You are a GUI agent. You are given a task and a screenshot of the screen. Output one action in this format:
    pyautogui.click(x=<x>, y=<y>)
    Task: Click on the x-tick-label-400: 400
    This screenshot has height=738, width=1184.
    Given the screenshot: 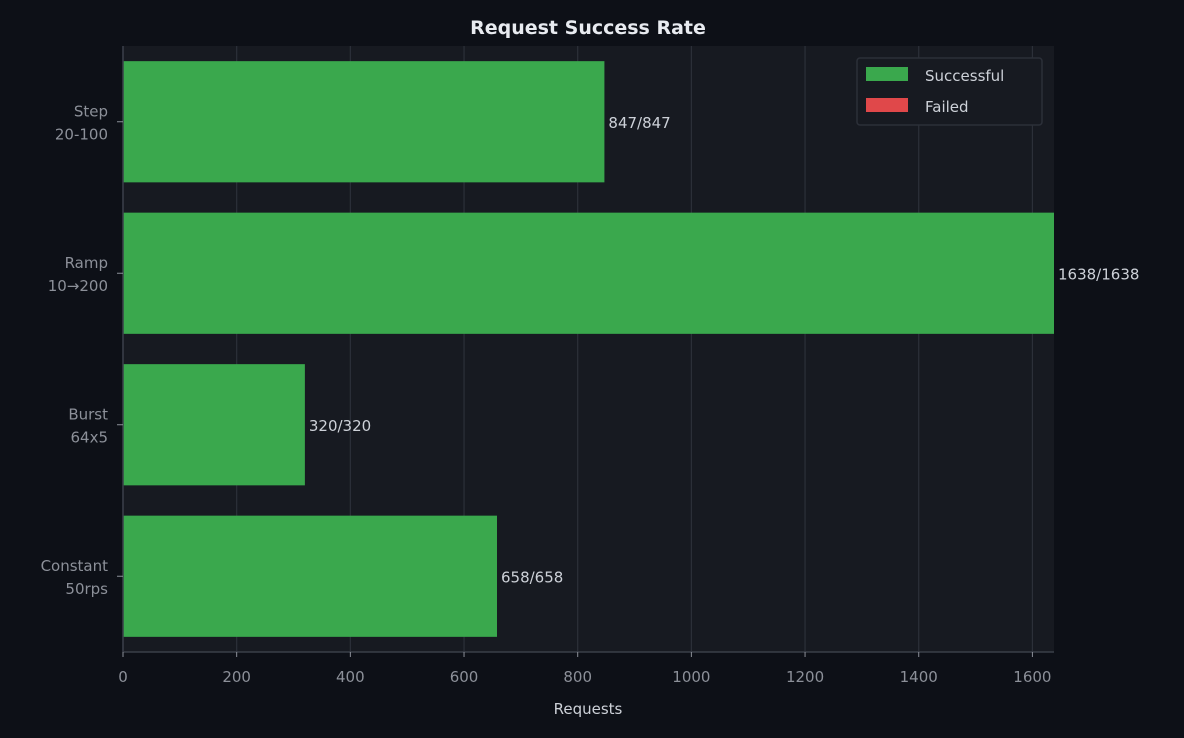 What is the action you would take?
    pyautogui.click(x=350, y=677)
    